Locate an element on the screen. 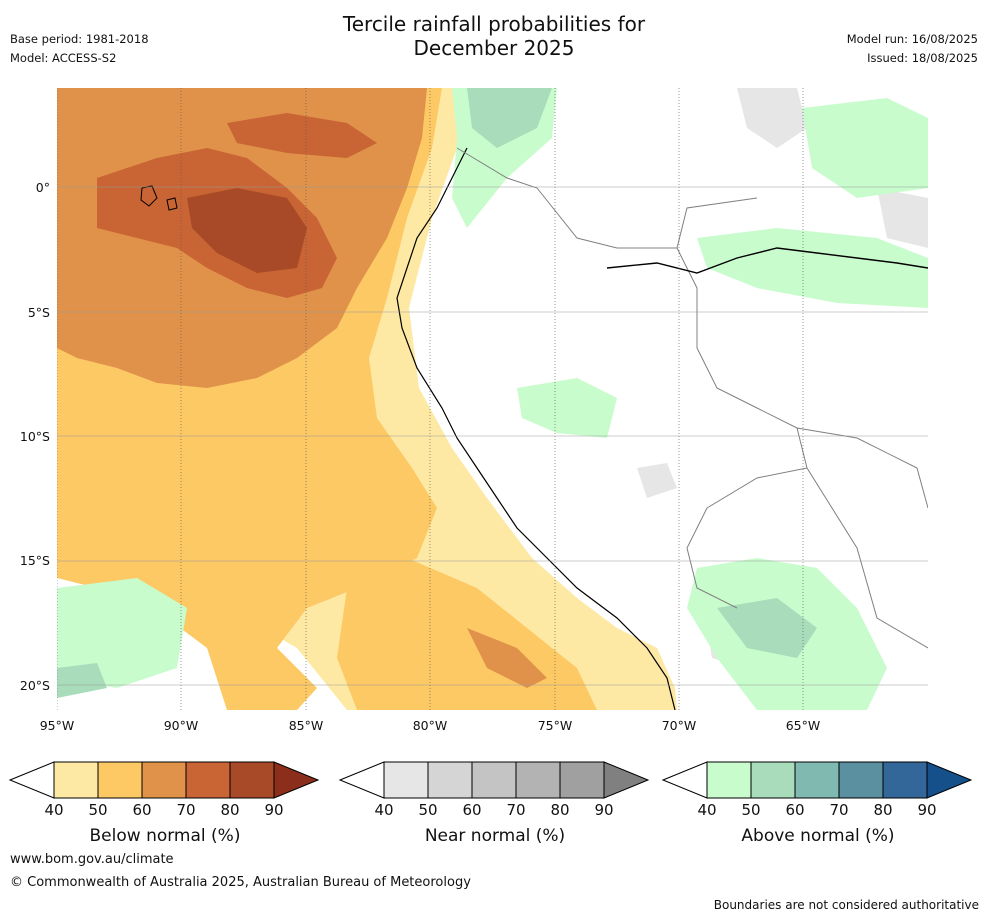  cb-near-tick-80: 80 is located at coordinates (560, 810).